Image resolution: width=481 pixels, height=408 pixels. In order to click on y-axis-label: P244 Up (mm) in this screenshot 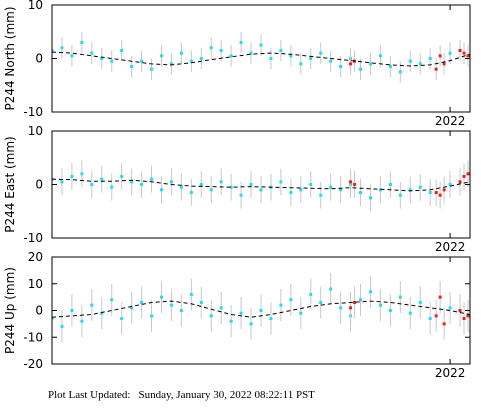, I will do `click(10, 310)`.